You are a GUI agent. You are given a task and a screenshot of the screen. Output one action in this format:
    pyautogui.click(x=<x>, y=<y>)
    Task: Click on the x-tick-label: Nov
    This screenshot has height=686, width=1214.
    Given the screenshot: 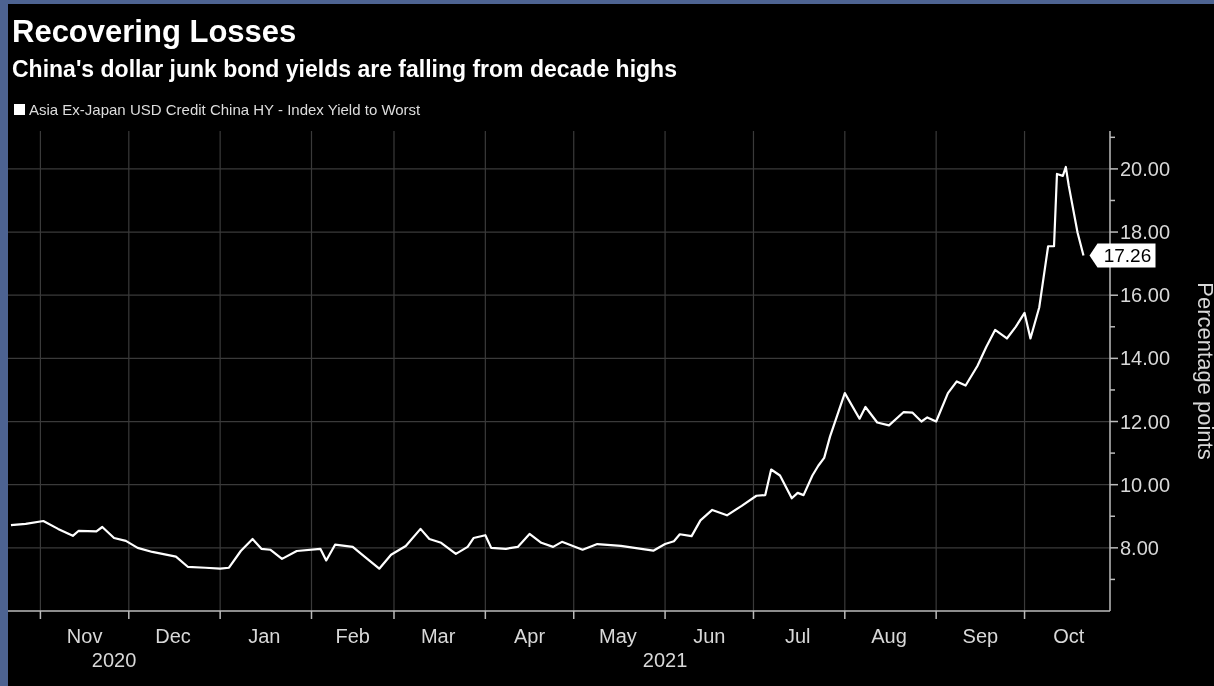 What is the action you would take?
    pyautogui.click(x=84, y=636)
    